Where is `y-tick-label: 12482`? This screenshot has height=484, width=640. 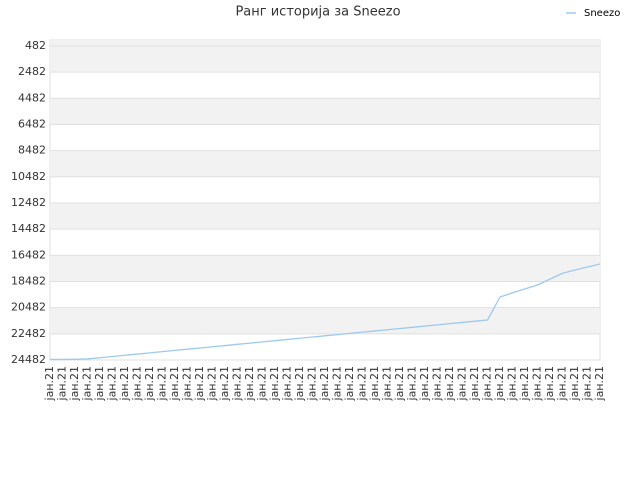 y-tick-label: 12482 is located at coordinates (28, 202).